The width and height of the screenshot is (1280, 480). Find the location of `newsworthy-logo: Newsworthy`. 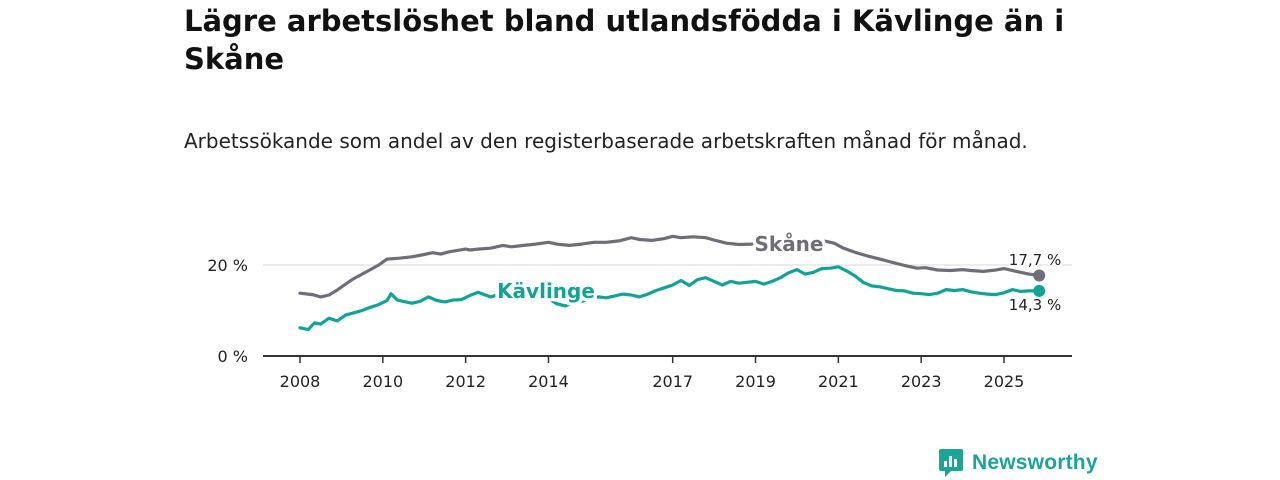

newsworthy-logo: Newsworthy is located at coordinates (1018, 463).